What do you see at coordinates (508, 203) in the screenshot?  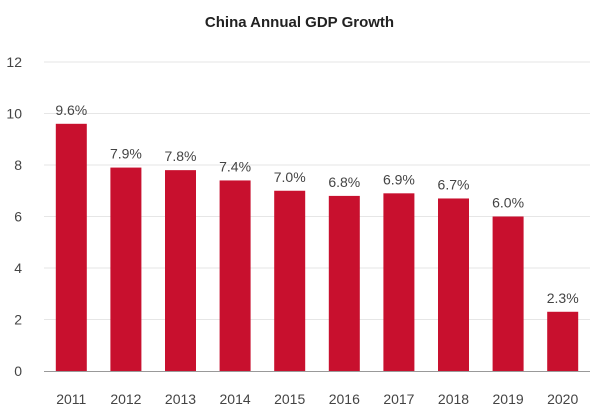 I see `data-label-2019: 6.0%` at bounding box center [508, 203].